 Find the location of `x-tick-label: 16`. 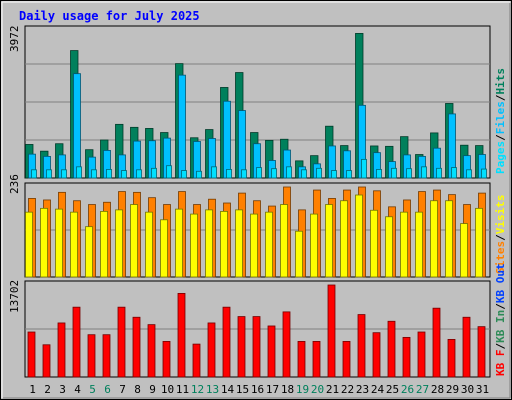

x-tick-label: 16 is located at coordinates (257, 389).